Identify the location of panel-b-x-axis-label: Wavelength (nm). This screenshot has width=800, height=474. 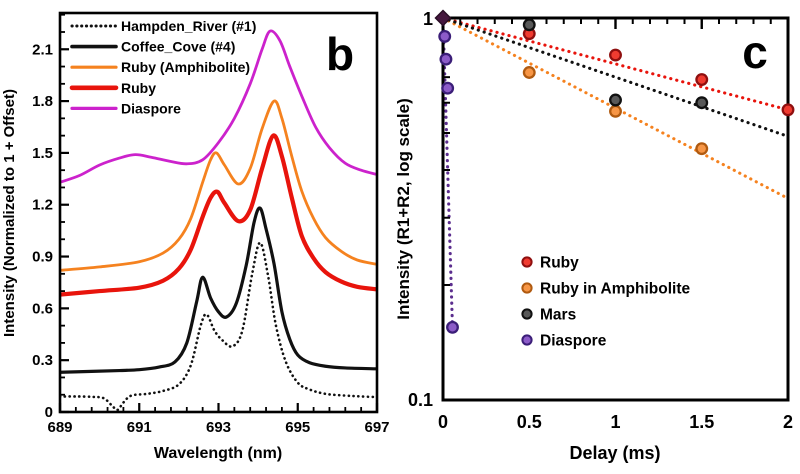
(218, 453).